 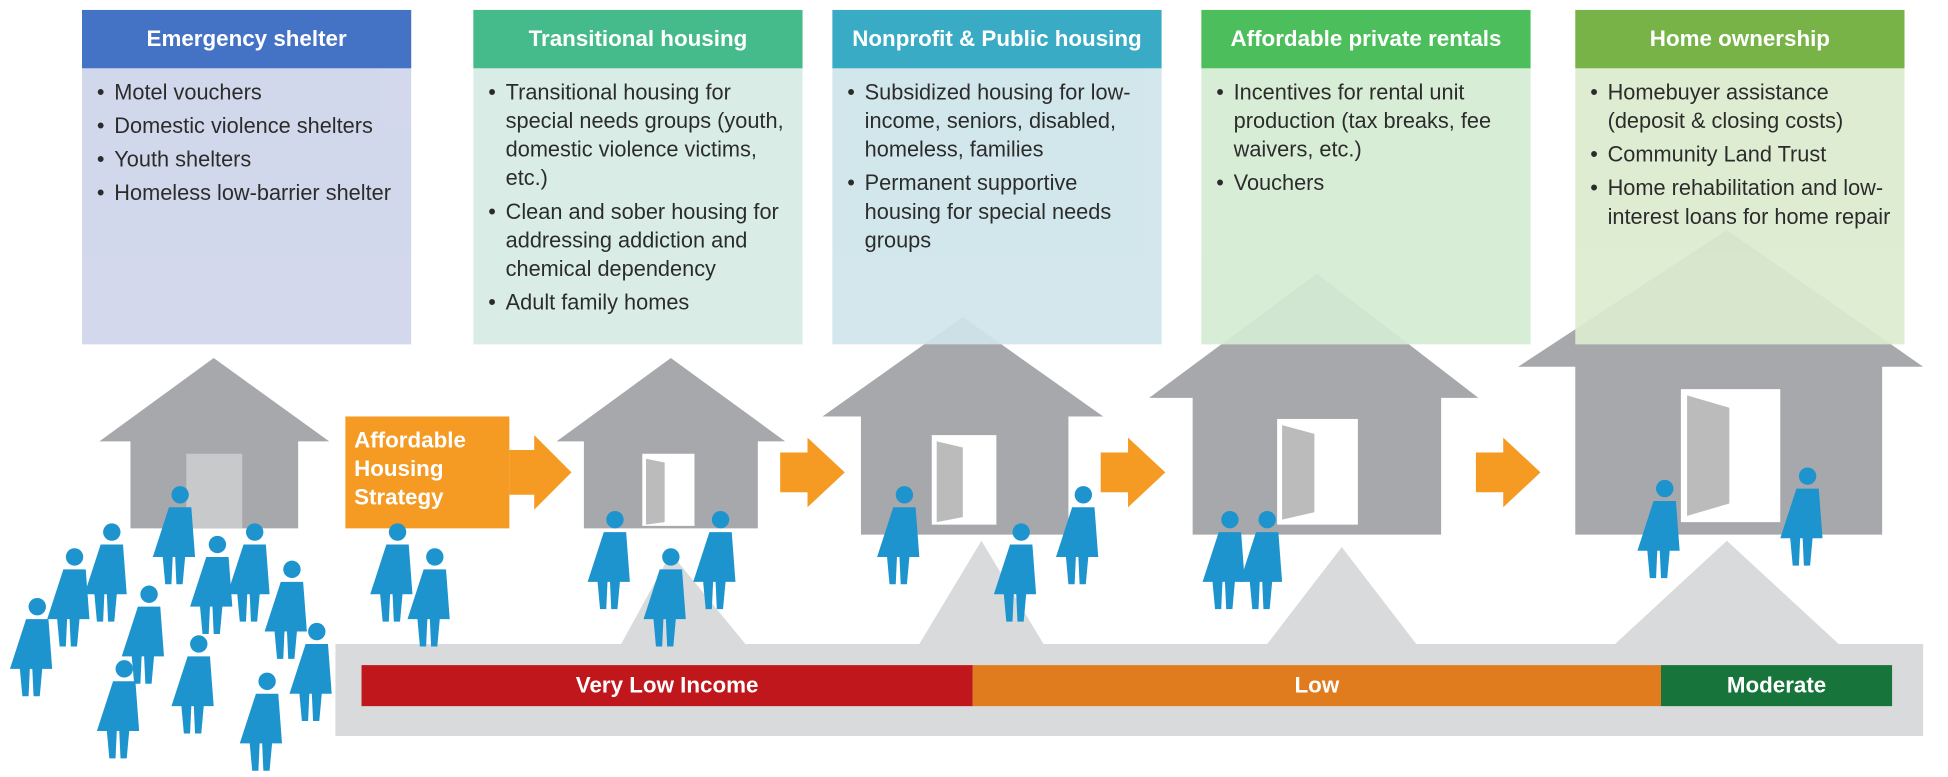 What do you see at coordinates (248, 159) in the screenshot?
I see `item: Youth shelters` at bounding box center [248, 159].